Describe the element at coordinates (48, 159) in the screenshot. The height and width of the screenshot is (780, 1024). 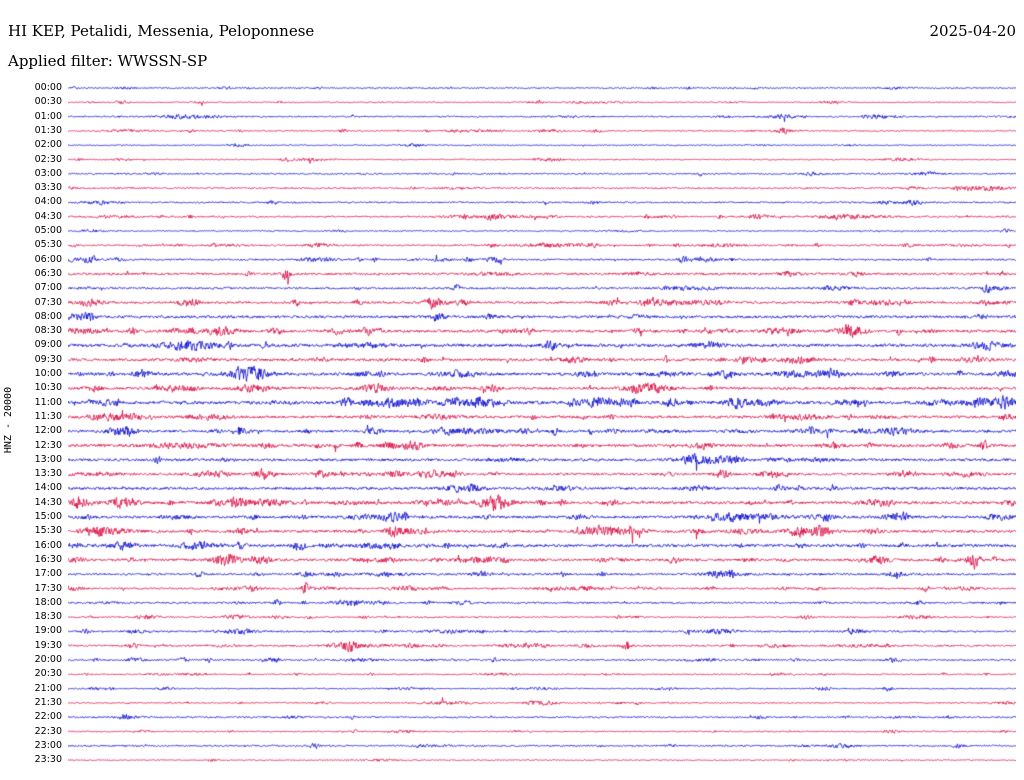
I see `time-label: 02:30` at that location.